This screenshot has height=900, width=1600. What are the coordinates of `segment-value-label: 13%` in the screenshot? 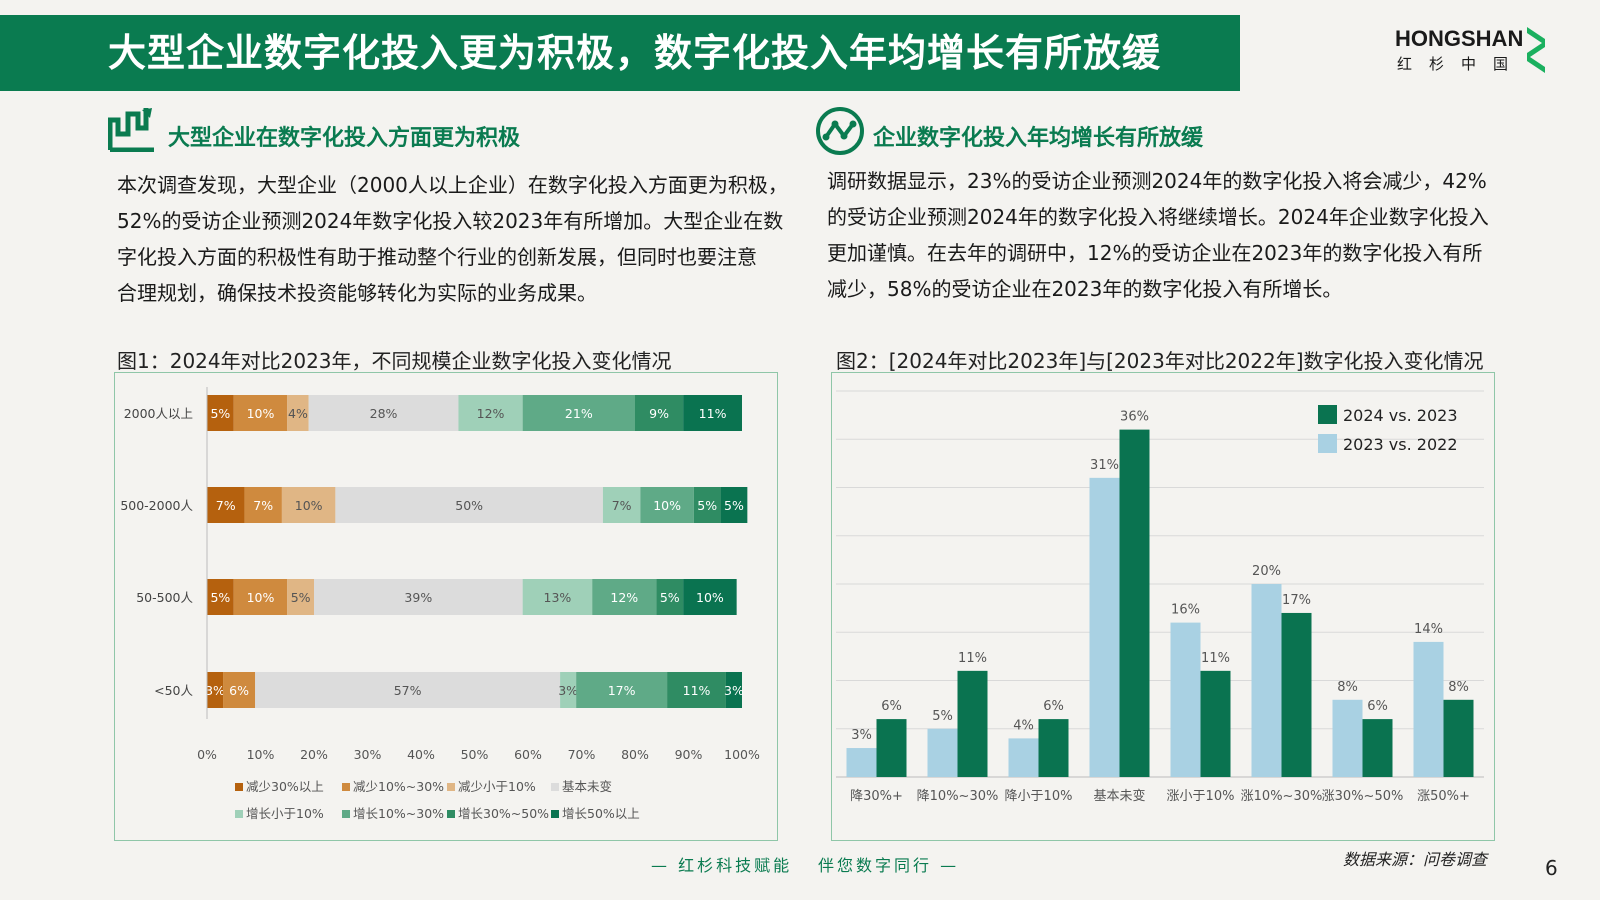 It's located at (558, 597).